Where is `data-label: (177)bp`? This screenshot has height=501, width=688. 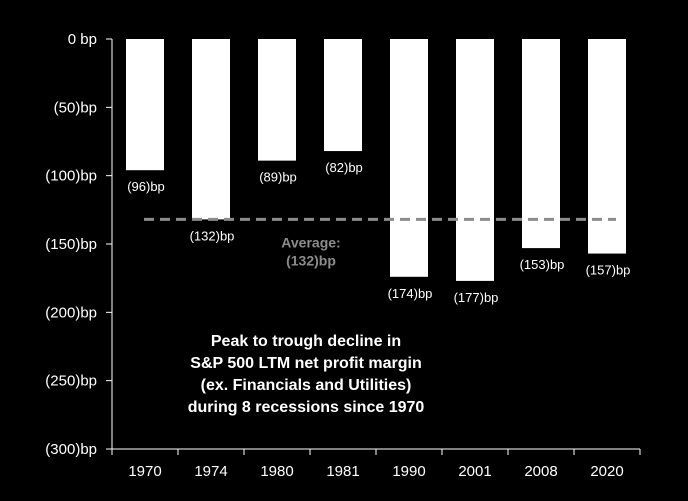 data-label: (177)bp is located at coordinates (476, 297).